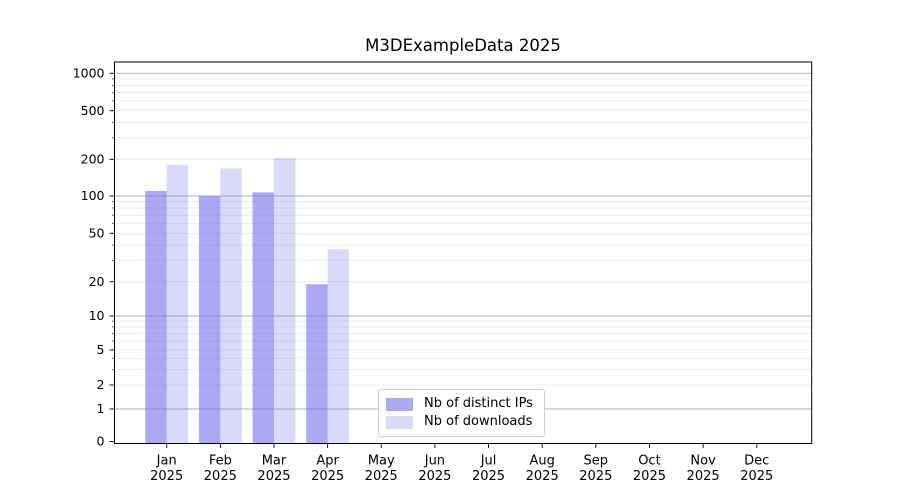 Image resolution: width=900 pixels, height=500 pixels. What do you see at coordinates (434, 461) in the screenshot?
I see `x-tick-label-month: Jun` at bounding box center [434, 461].